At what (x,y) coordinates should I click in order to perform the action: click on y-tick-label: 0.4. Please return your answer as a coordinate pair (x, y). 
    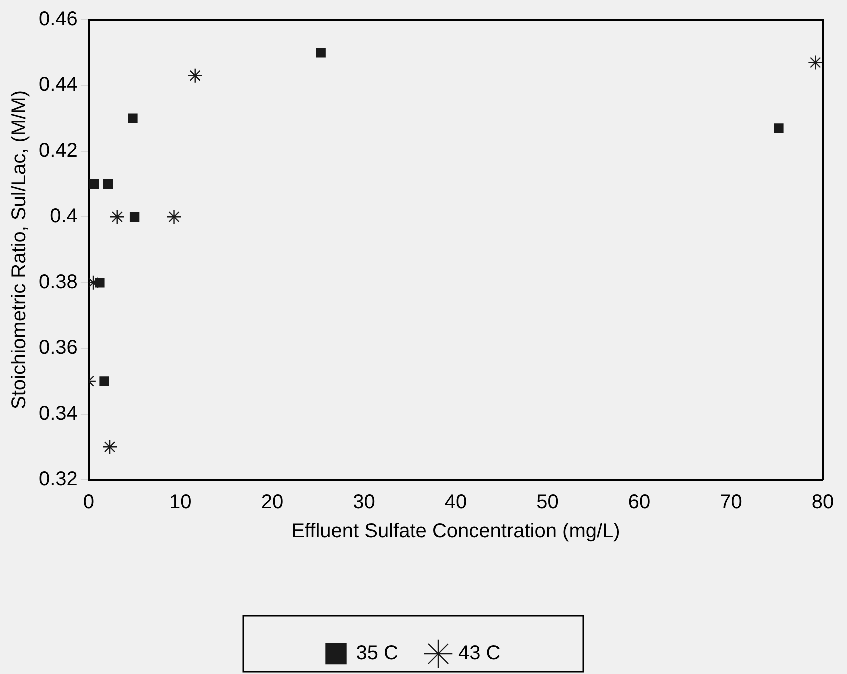
    Looking at the image, I should click on (64, 217).